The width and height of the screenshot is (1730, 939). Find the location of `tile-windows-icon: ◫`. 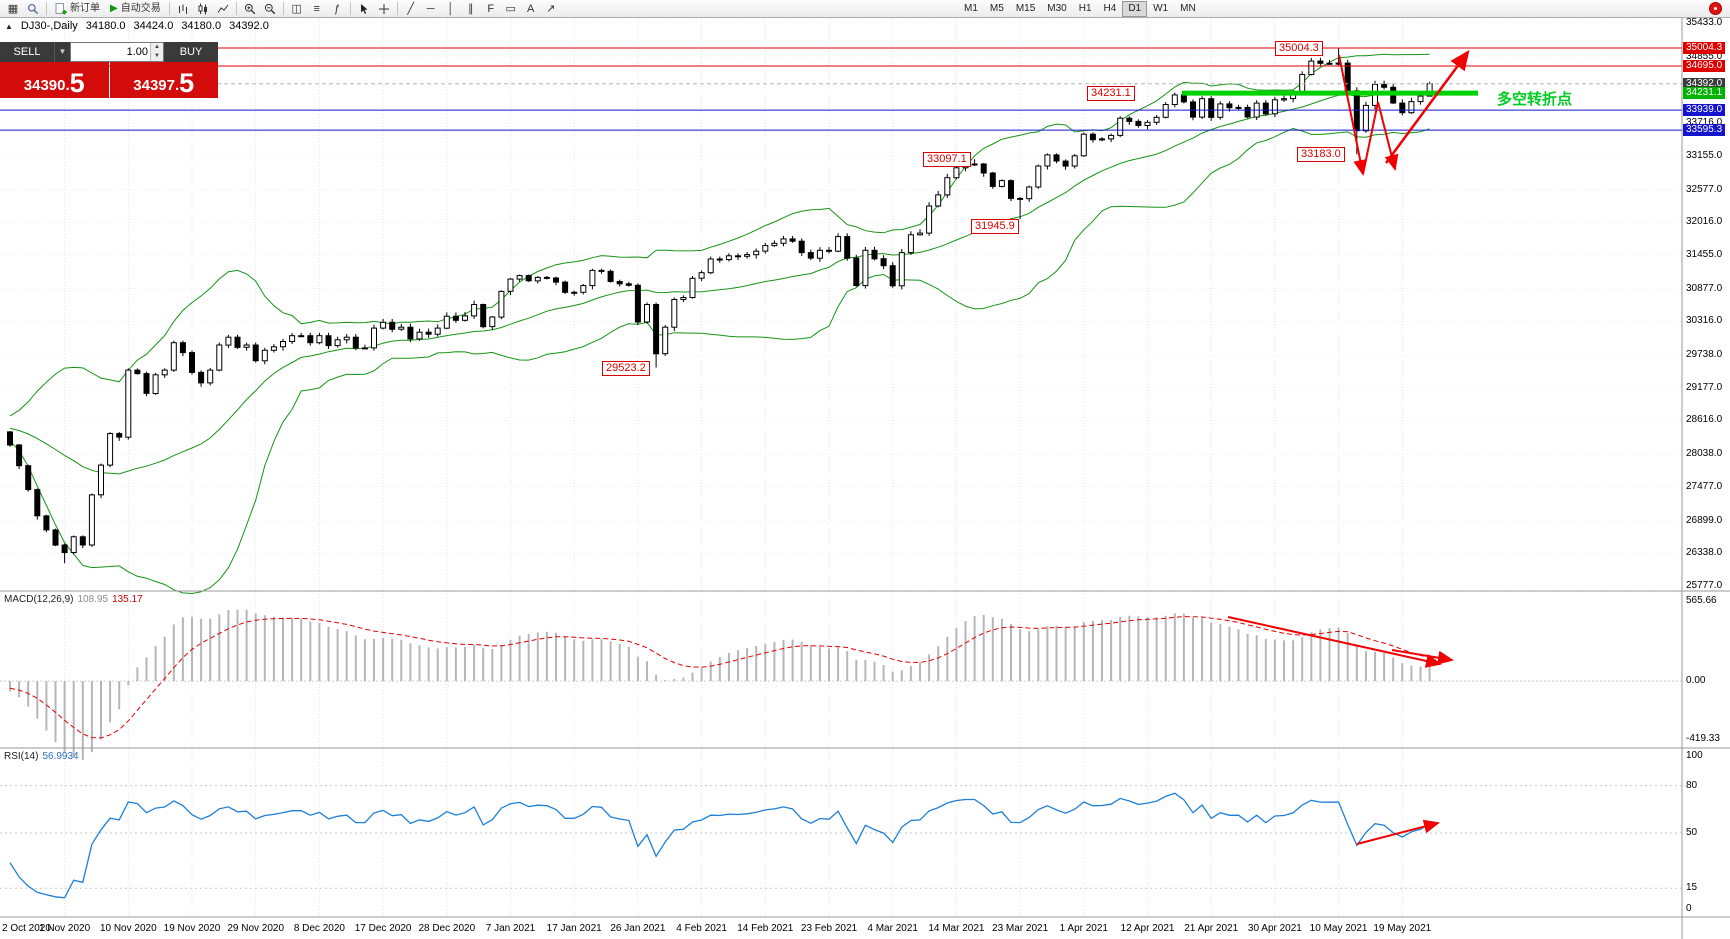

tile-windows-icon: ◫ is located at coordinates (296, 8).